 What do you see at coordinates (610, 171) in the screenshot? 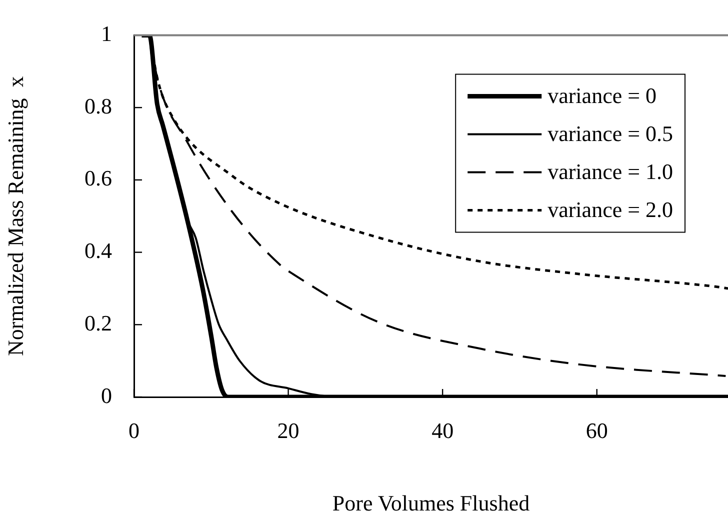
I see `legend-label: variance = 1.0` at bounding box center [610, 171].